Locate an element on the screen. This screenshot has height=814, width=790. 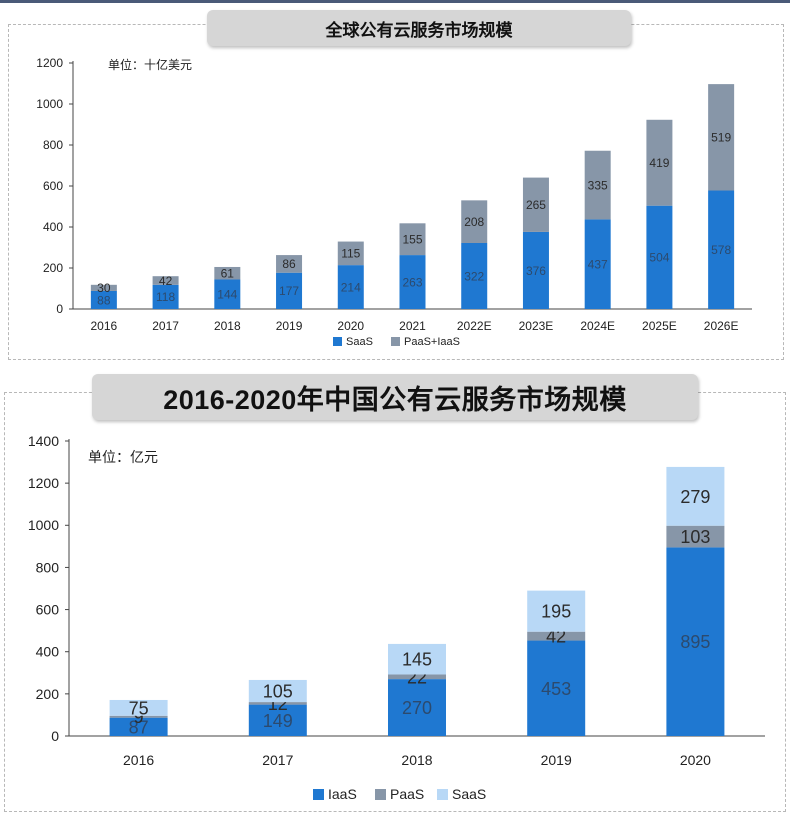
global-data-label: 437 is located at coordinates (598, 265).